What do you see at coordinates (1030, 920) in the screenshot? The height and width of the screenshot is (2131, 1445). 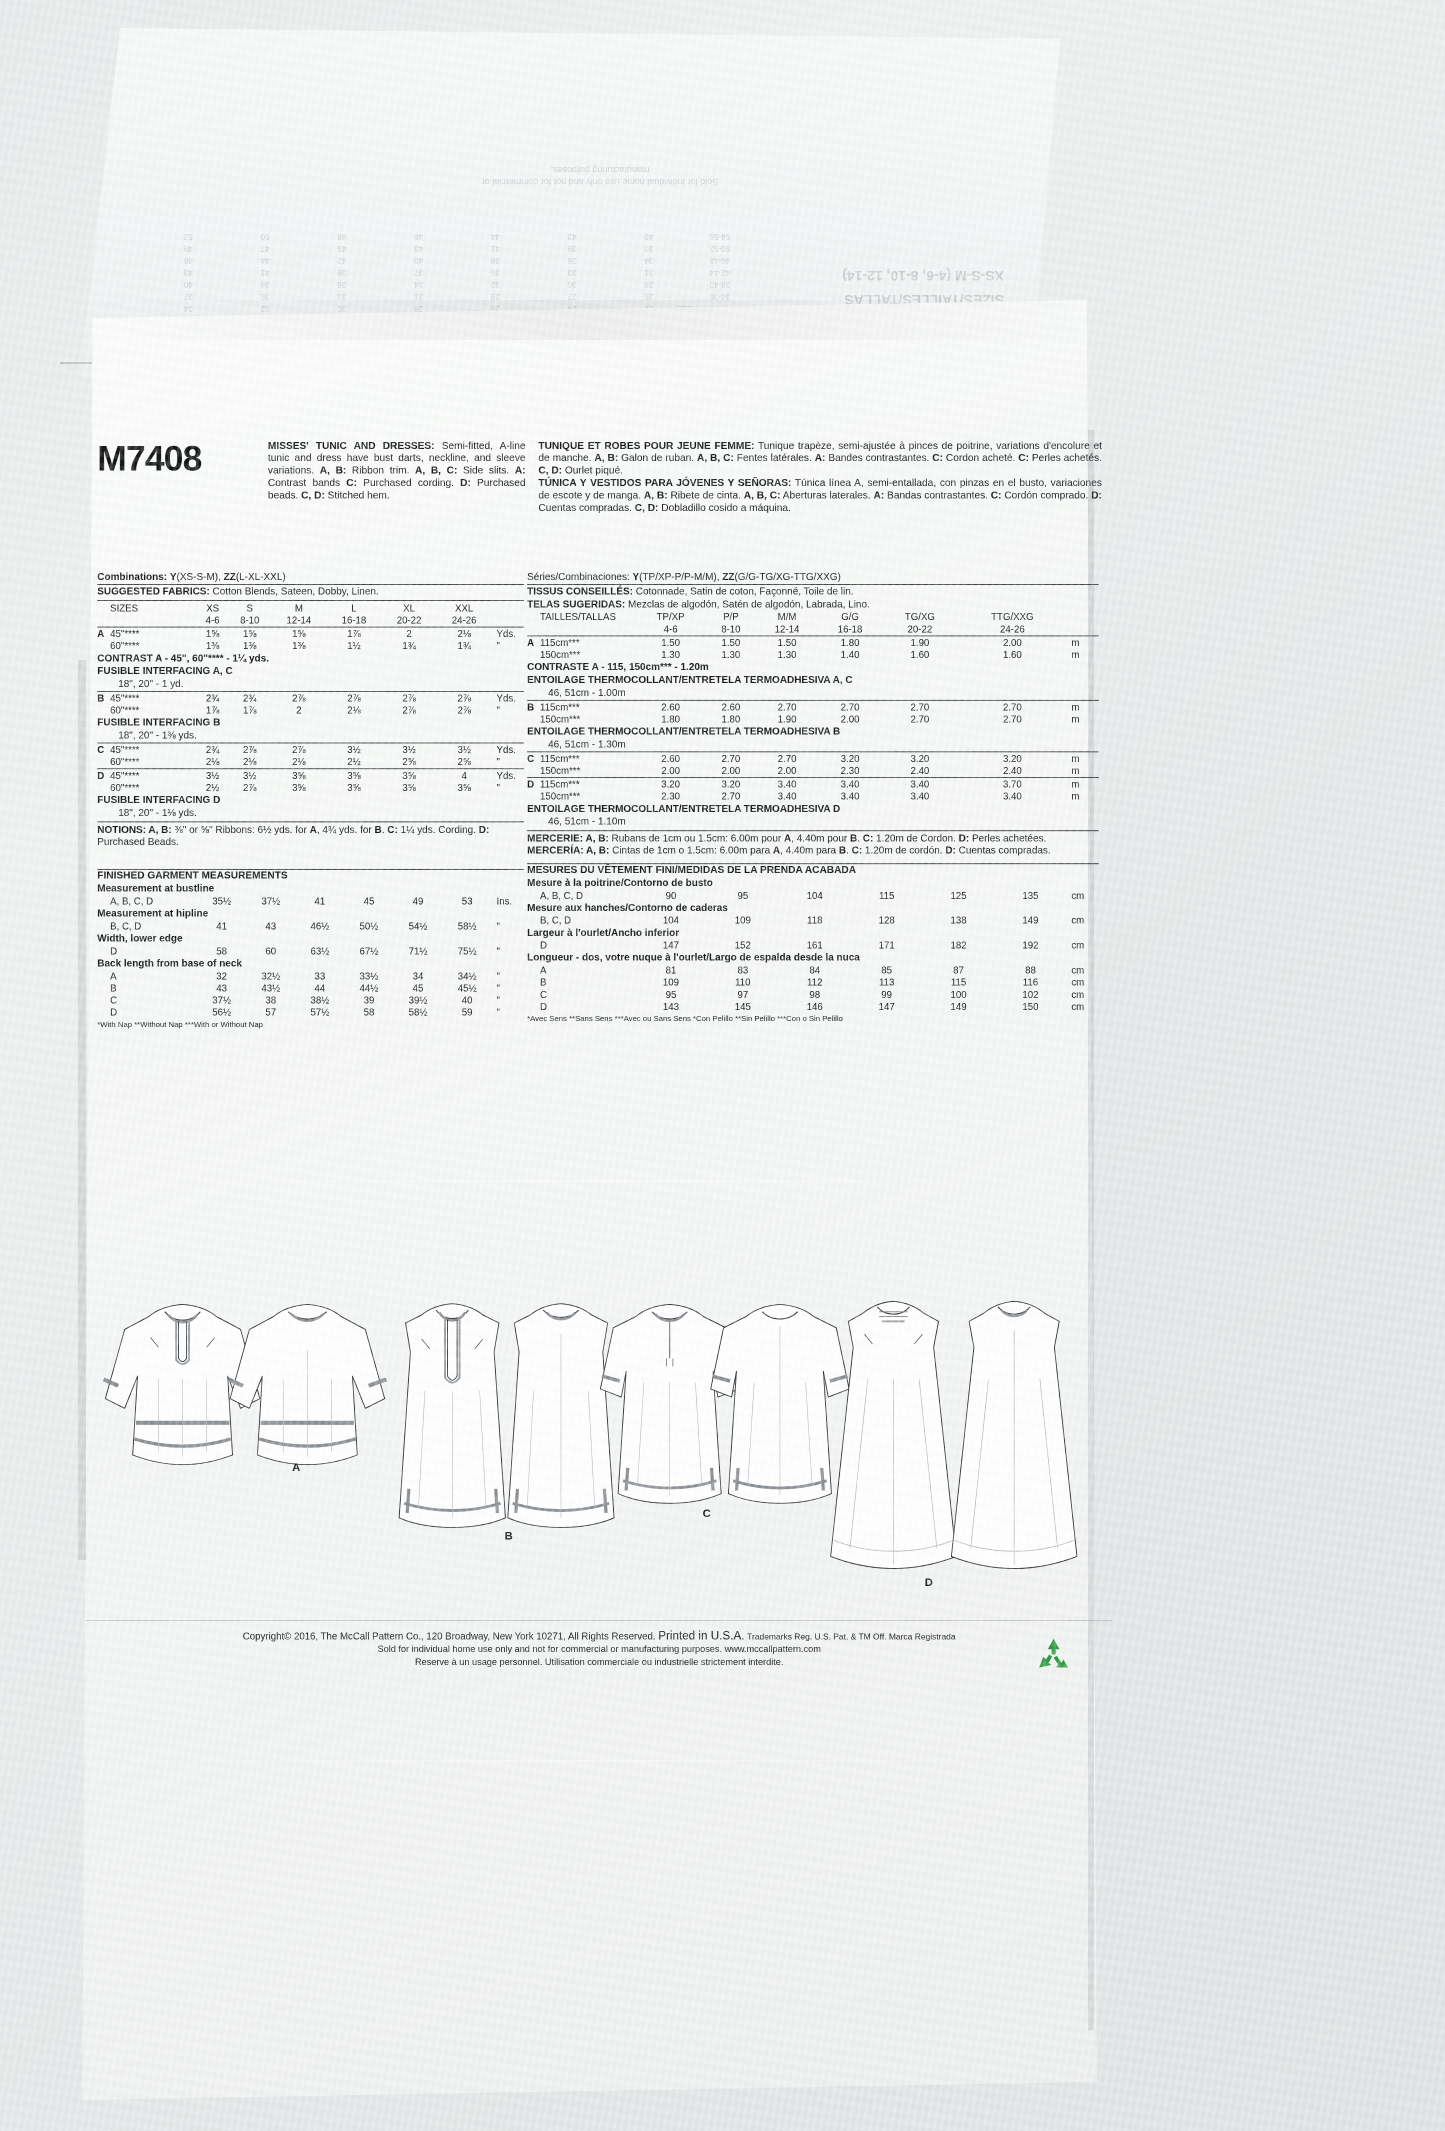 I see `fgm-value: 149` at bounding box center [1030, 920].